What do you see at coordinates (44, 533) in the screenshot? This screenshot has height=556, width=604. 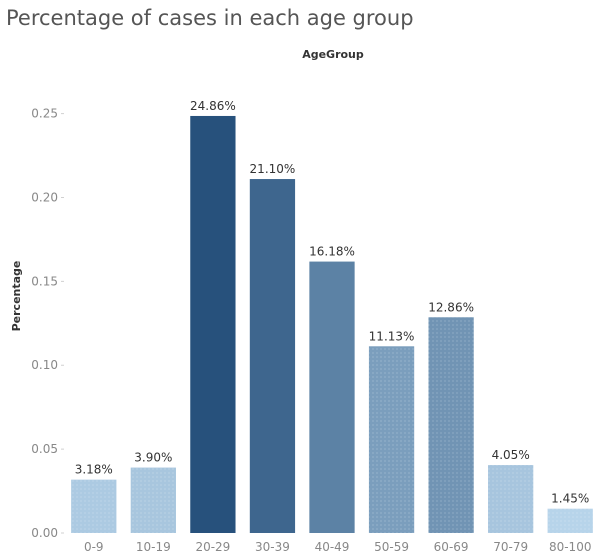 I see `y-tick-label: 0.00` at bounding box center [44, 533].